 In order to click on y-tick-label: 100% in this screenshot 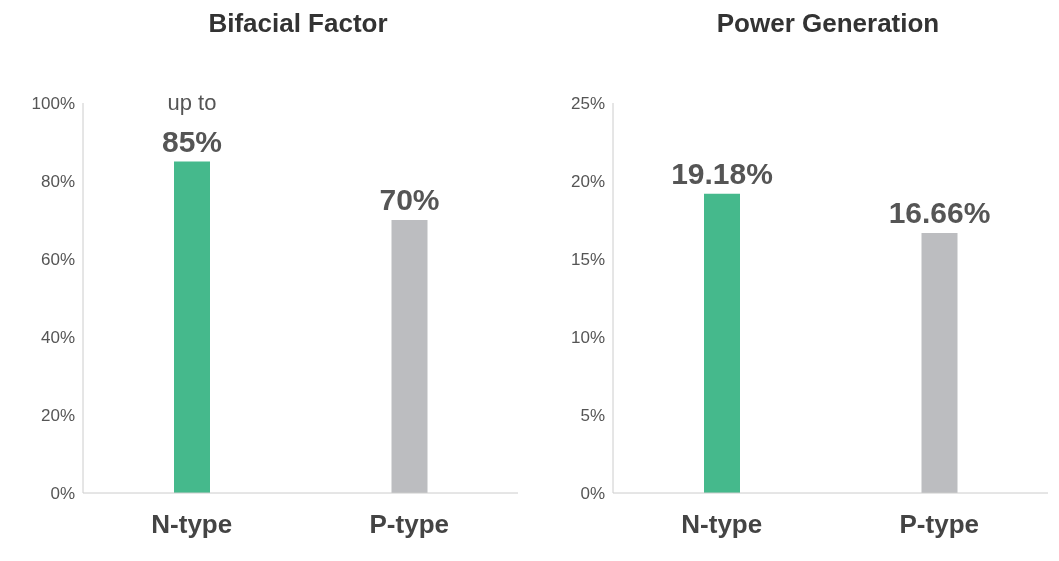, I will do `click(53, 104)`.